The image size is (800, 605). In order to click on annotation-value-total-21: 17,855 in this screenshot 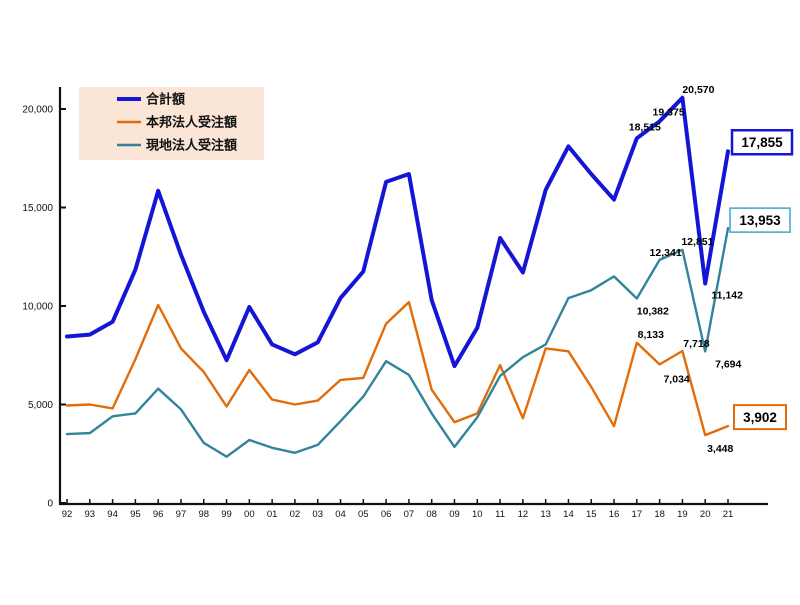, I will do `click(762, 142)`.